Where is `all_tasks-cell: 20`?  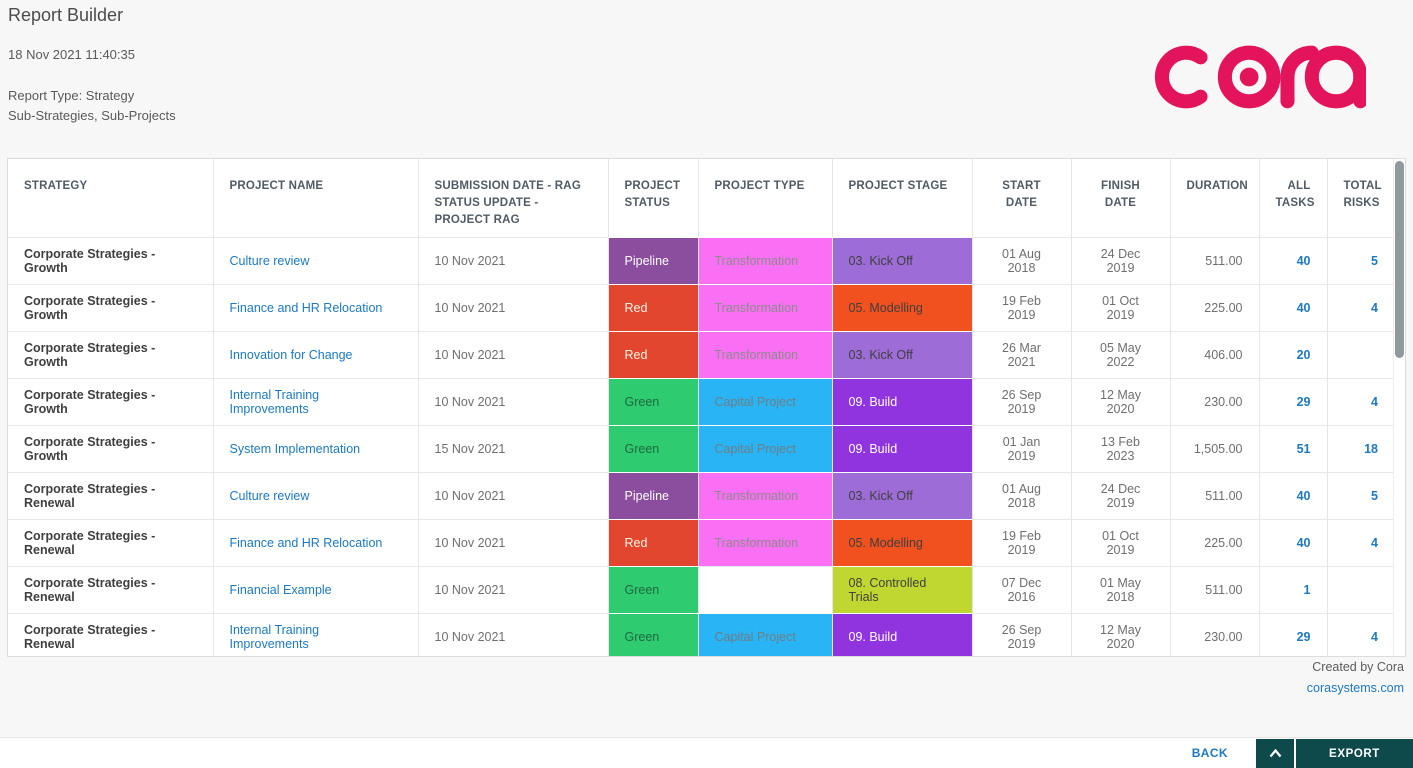
all_tasks-cell: 20 is located at coordinates (1293, 354).